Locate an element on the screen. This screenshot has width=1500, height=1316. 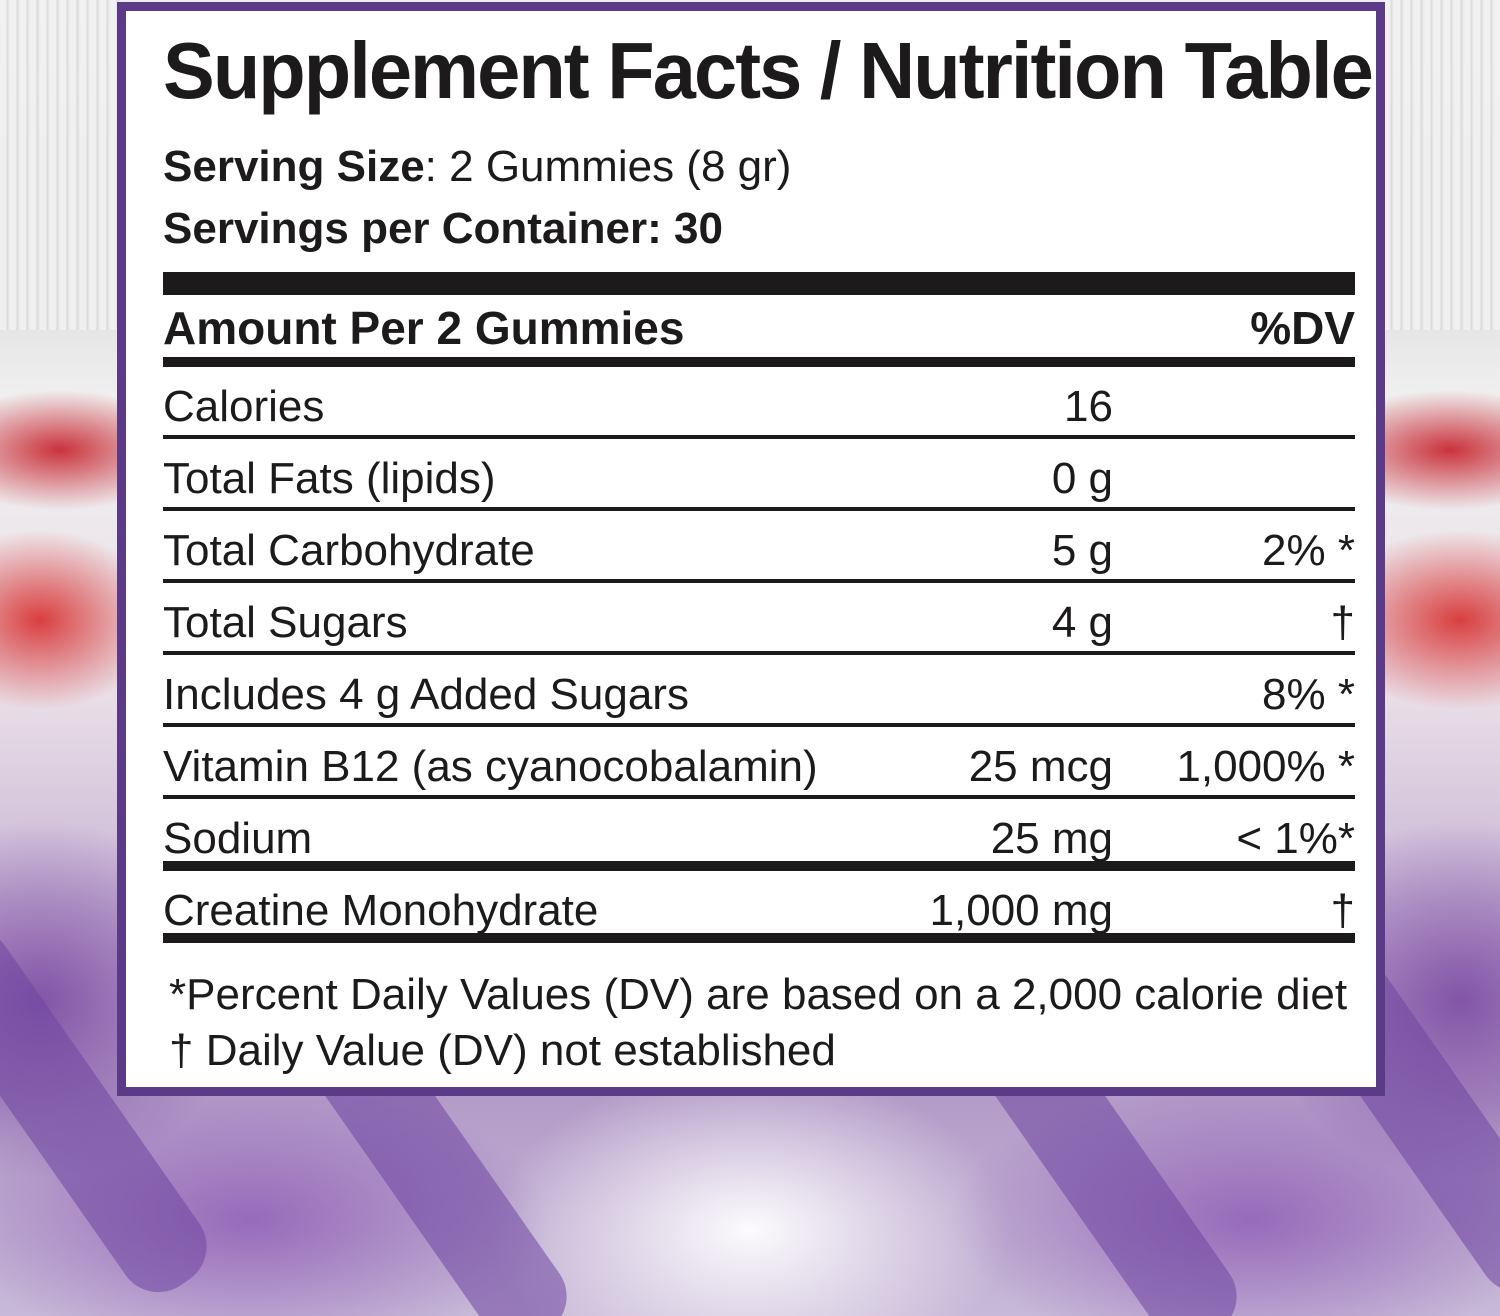
nutrient-amount: 25 mg is located at coordinates (1051, 838).